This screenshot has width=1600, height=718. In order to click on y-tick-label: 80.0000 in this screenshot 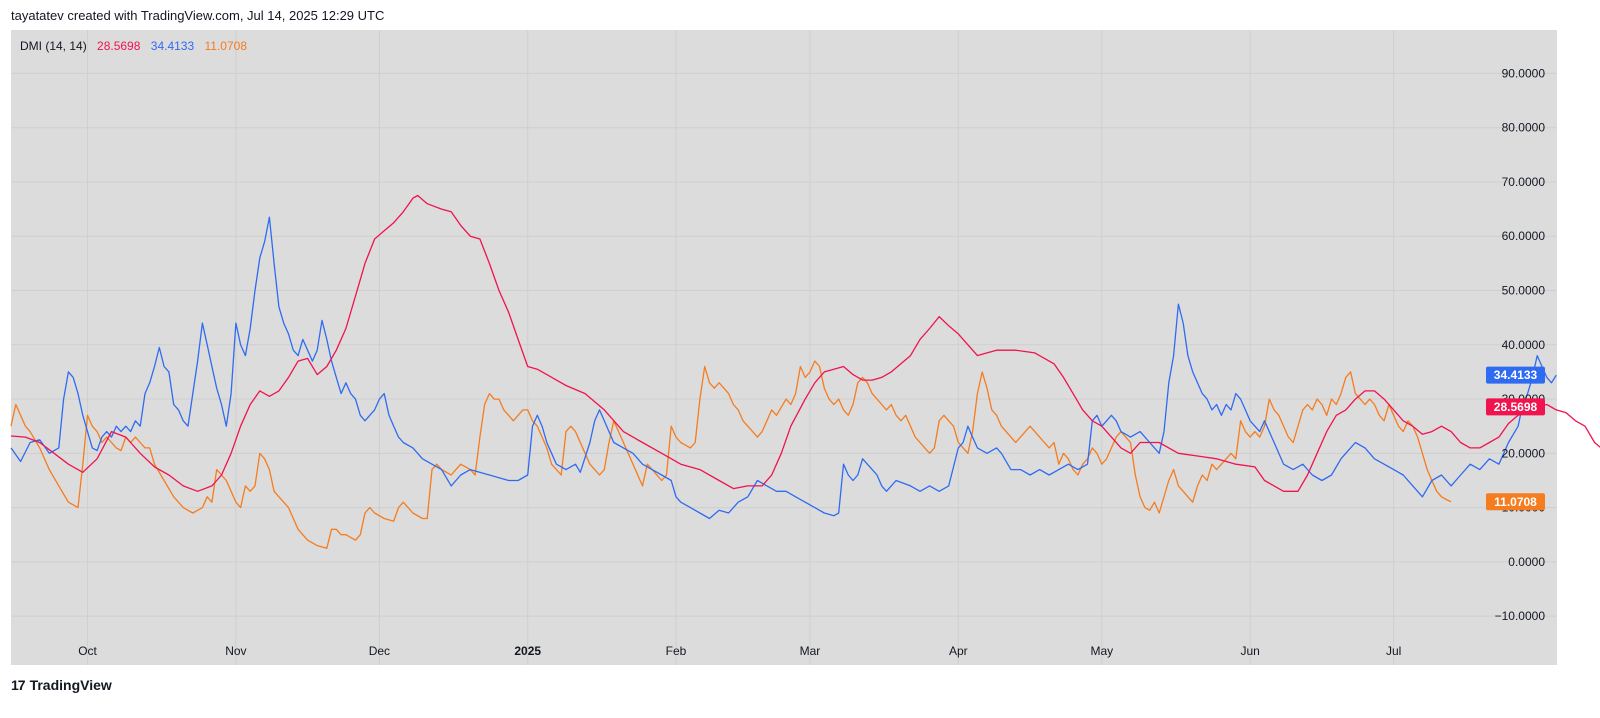, I will do `click(1524, 128)`.